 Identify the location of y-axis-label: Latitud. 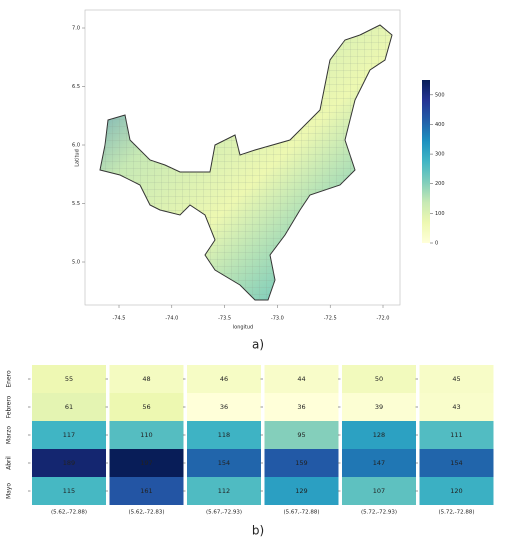
(78, 158).